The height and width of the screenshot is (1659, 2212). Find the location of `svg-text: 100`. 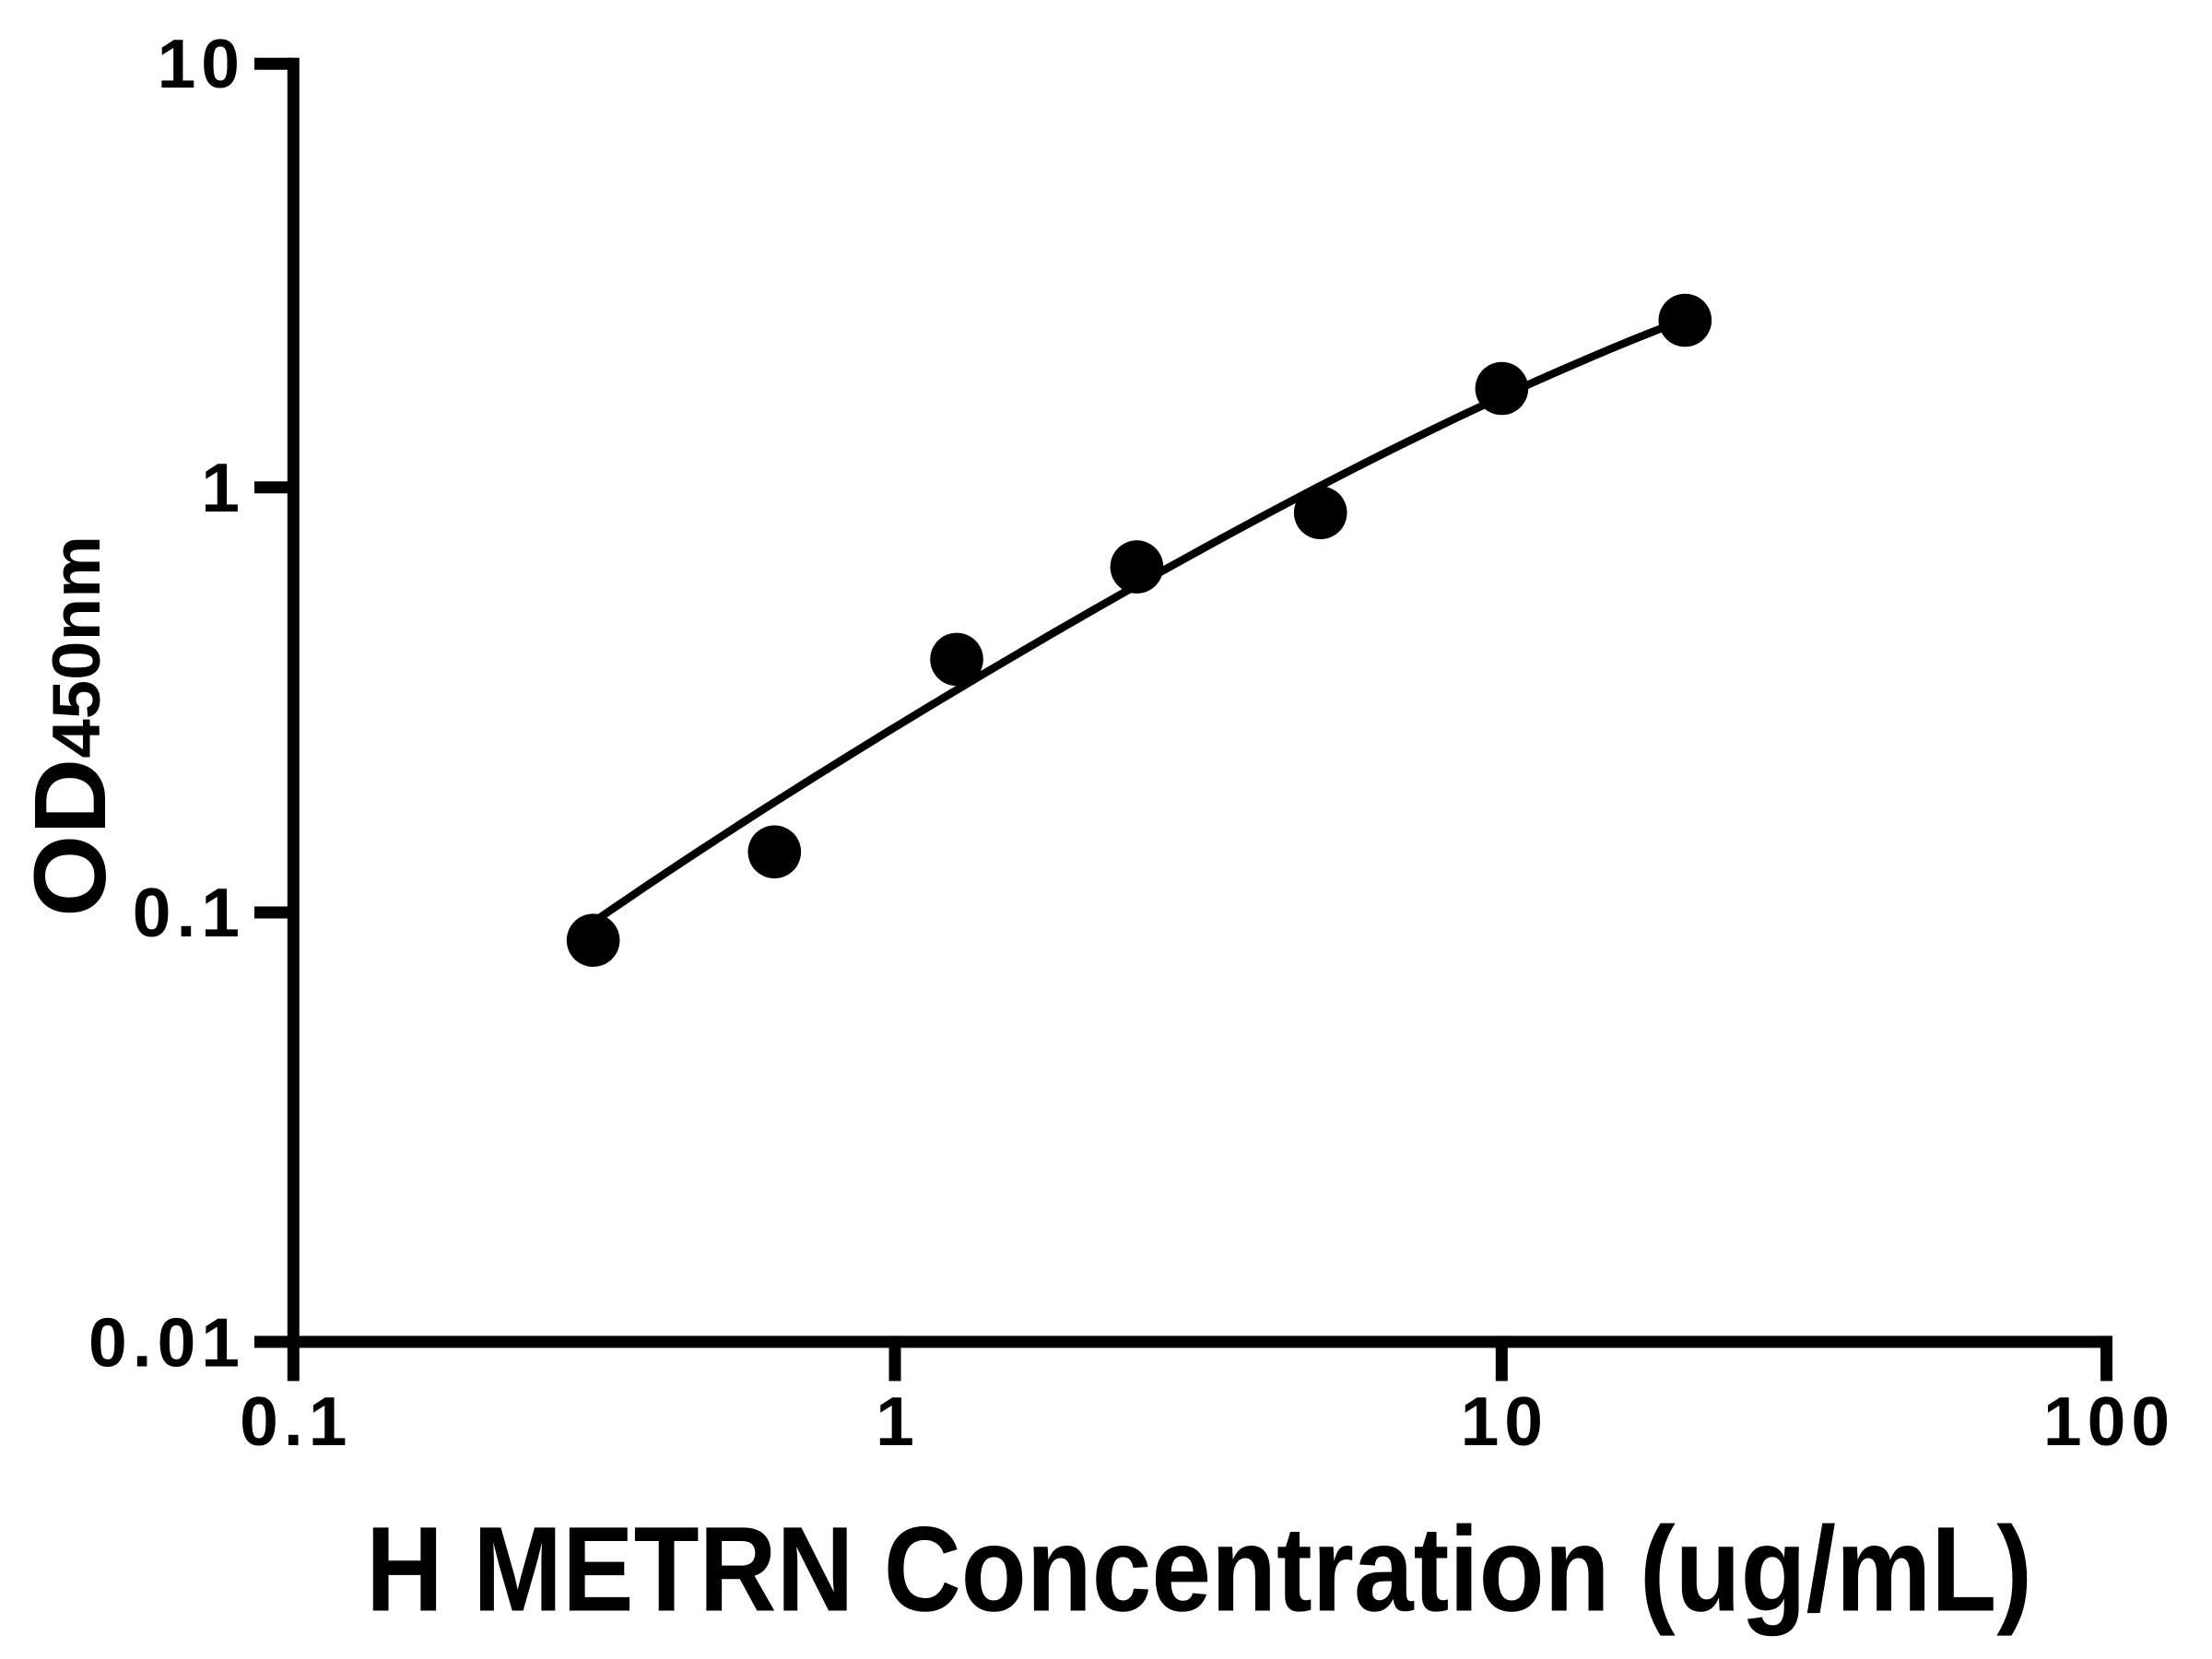

svg-text: 100 is located at coordinates (2109, 1421).